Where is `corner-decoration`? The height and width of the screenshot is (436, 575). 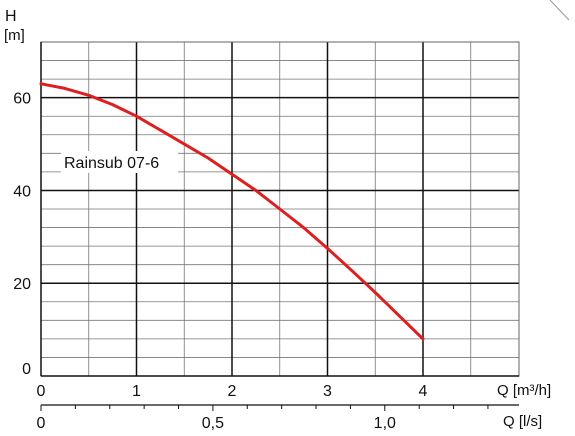 corner-decoration is located at coordinates (559, 10).